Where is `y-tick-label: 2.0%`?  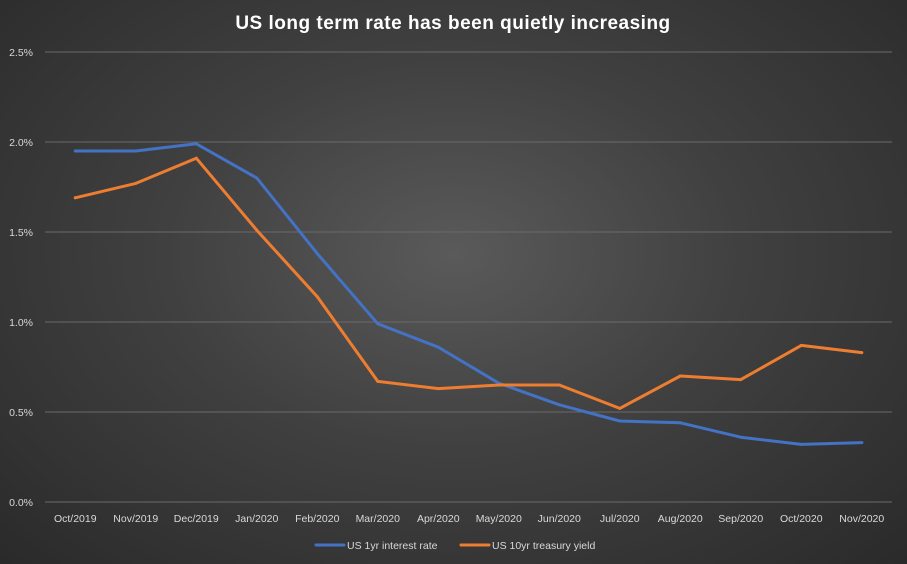
y-tick-label: 2.0% is located at coordinates (21, 143).